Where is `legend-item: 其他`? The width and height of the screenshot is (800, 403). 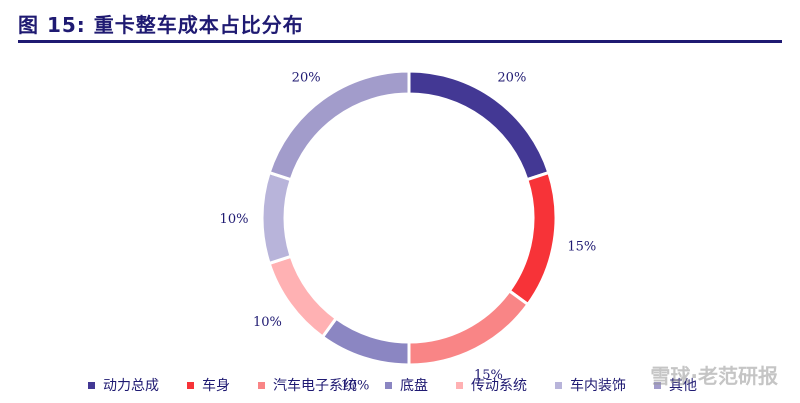
legend-item: 其他 is located at coordinates (675, 385).